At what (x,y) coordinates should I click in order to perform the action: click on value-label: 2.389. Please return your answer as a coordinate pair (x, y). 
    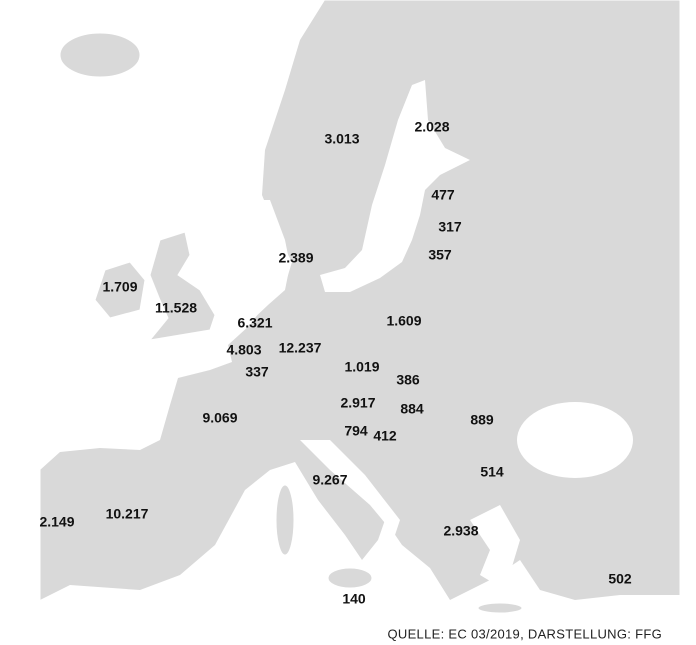
    Looking at the image, I should click on (295, 258).